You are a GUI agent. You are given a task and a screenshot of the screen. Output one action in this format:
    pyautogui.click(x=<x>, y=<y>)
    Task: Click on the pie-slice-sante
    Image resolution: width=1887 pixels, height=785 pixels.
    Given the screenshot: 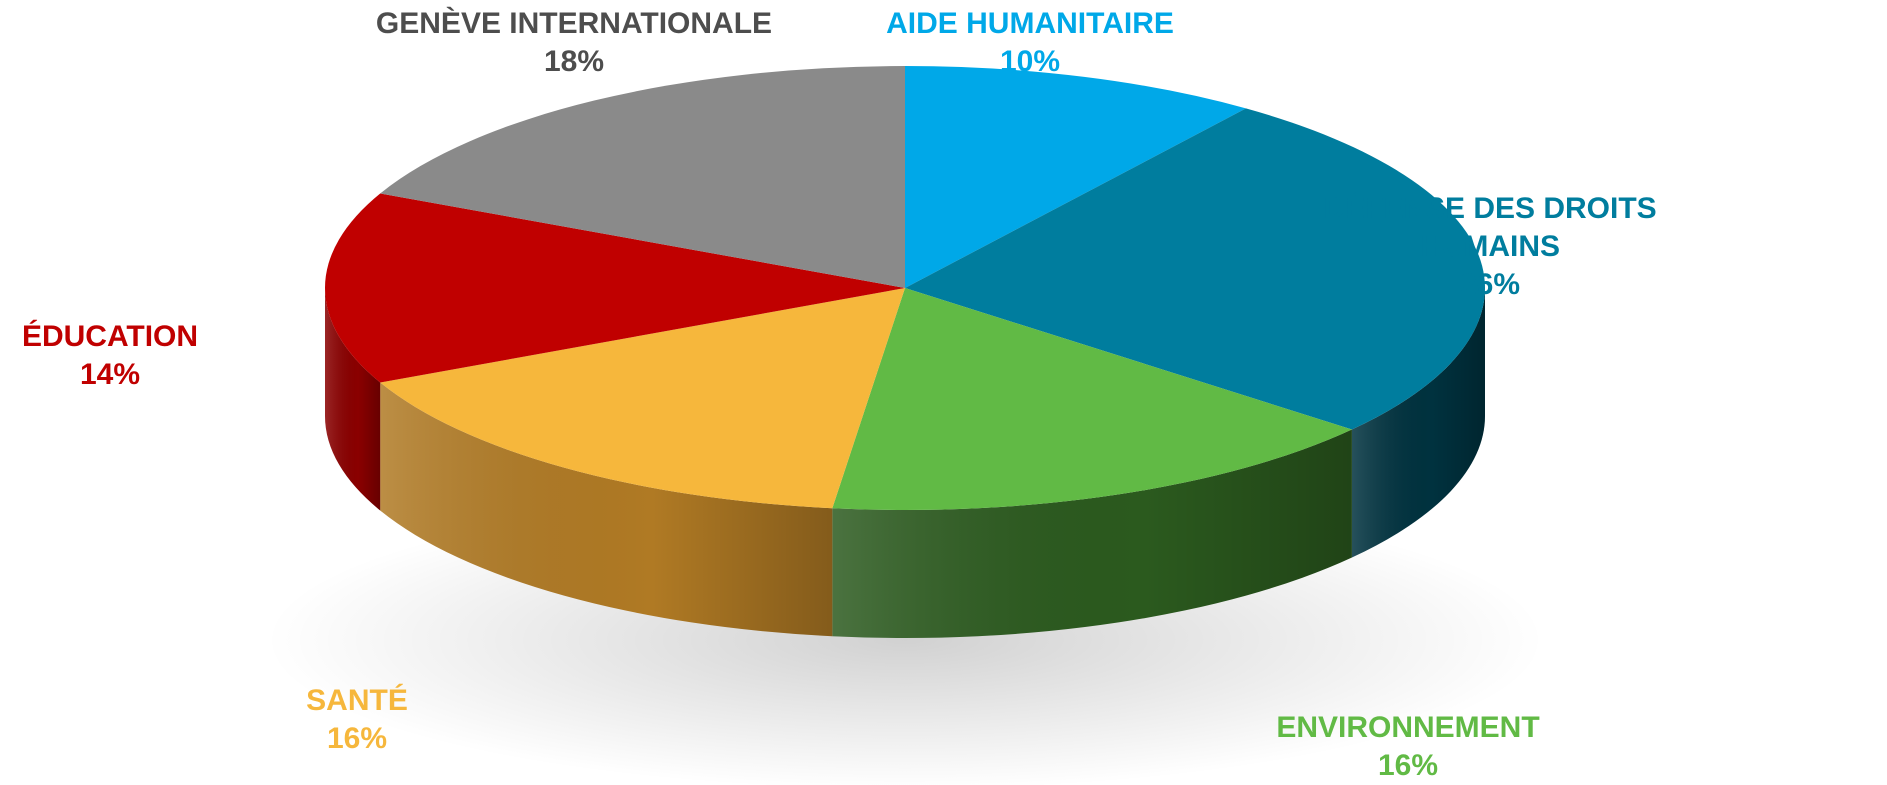 What is the action you would take?
    pyautogui.click(x=642, y=398)
    